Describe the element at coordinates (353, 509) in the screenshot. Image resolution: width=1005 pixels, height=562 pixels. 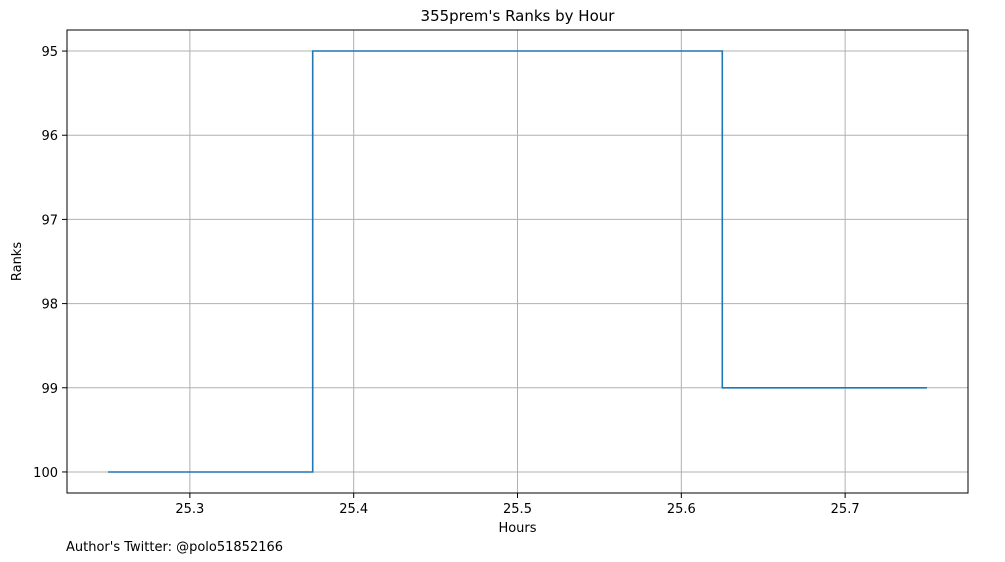
I see `x-tick-label: 25.4` at that location.